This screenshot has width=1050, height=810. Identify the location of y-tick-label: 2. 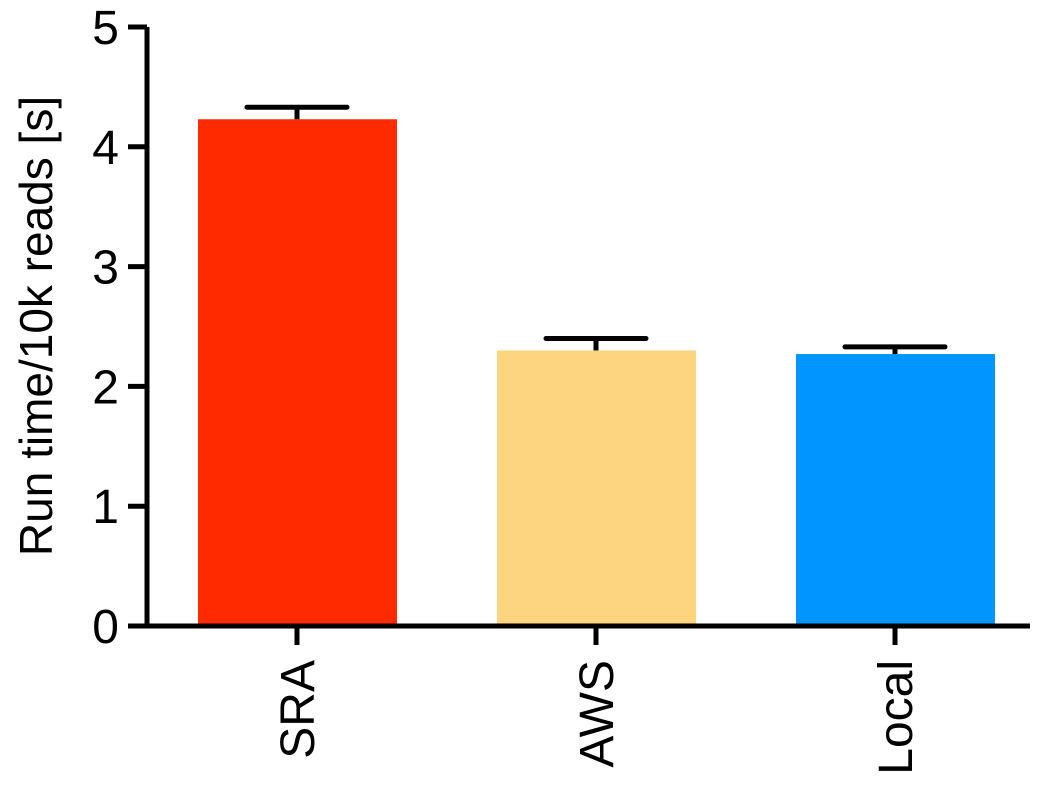
(105, 387).